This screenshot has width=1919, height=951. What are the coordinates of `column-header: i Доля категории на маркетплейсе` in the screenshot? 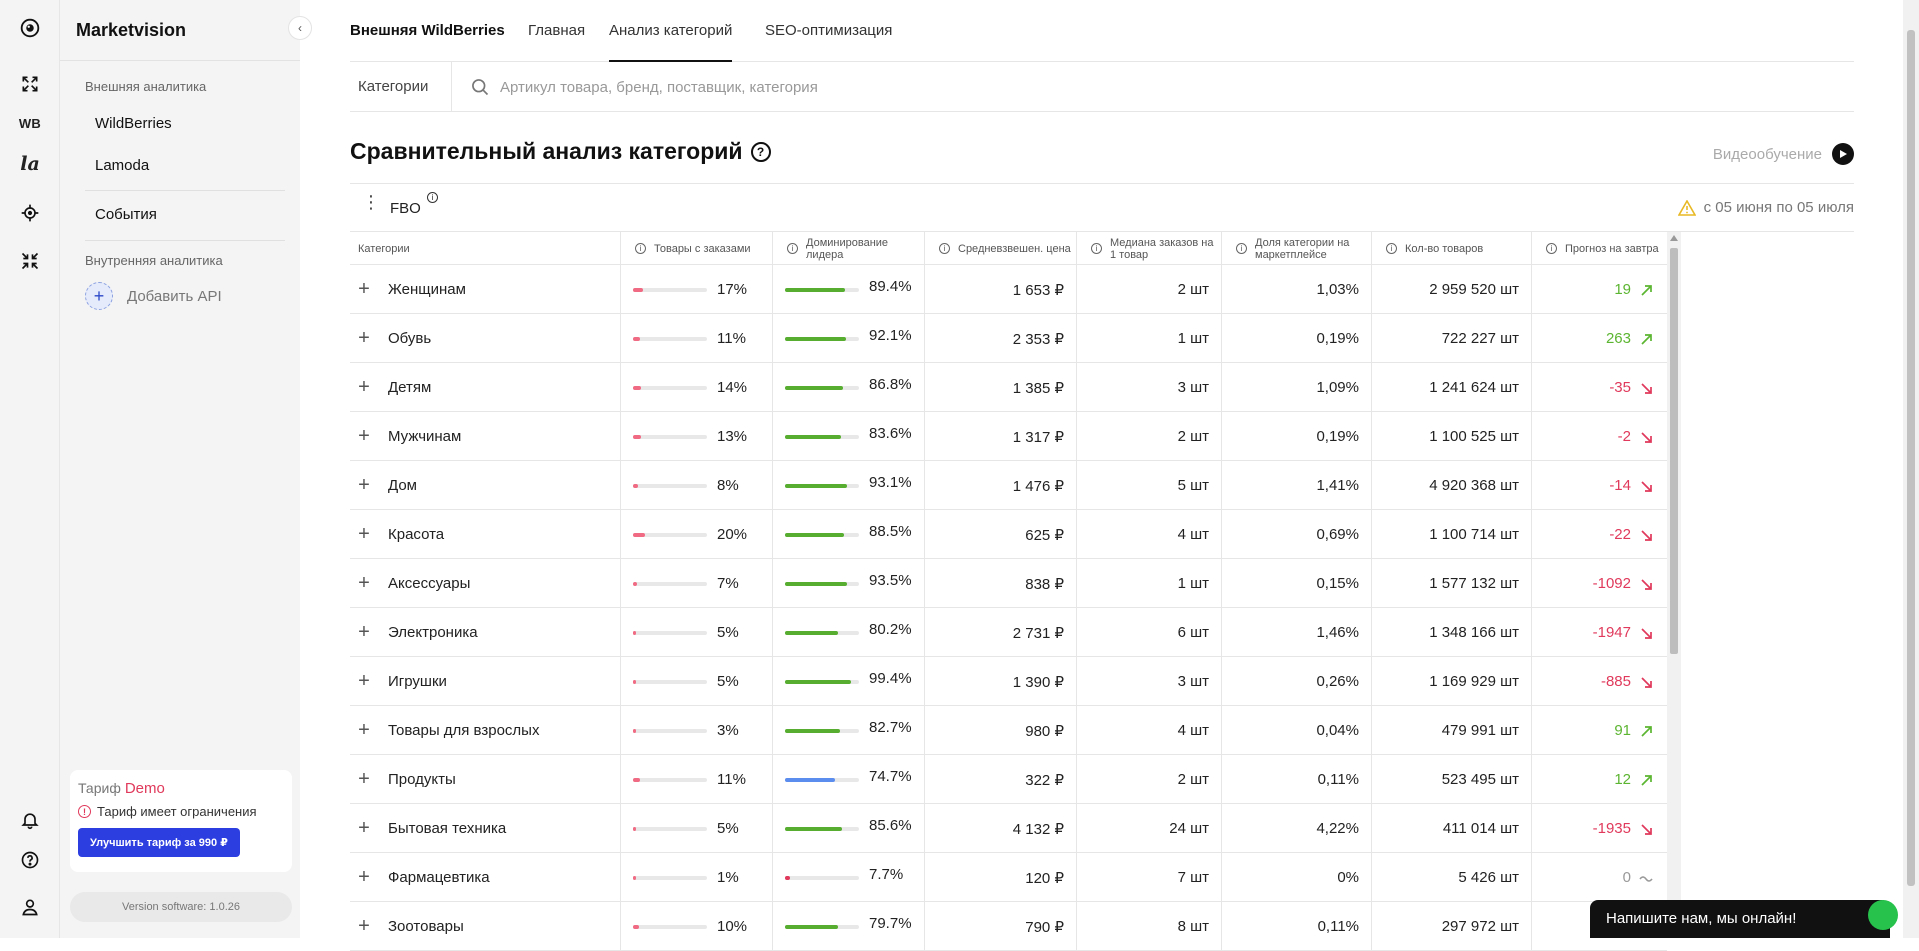 It's located at (1296, 248).